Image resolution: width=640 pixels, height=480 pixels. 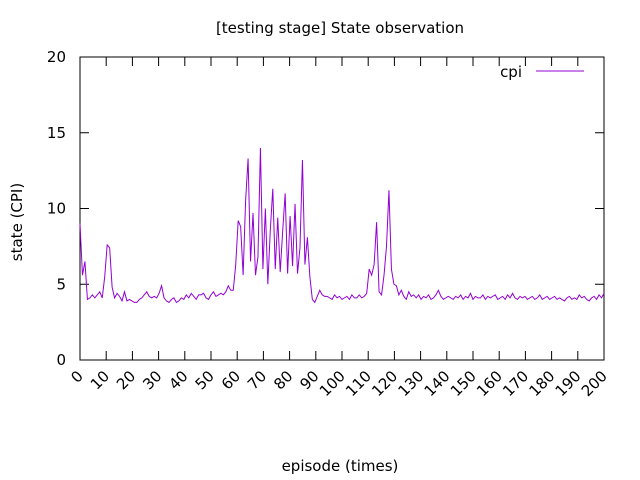 I want to click on x-tick-label: 100, so click(x=332, y=383).